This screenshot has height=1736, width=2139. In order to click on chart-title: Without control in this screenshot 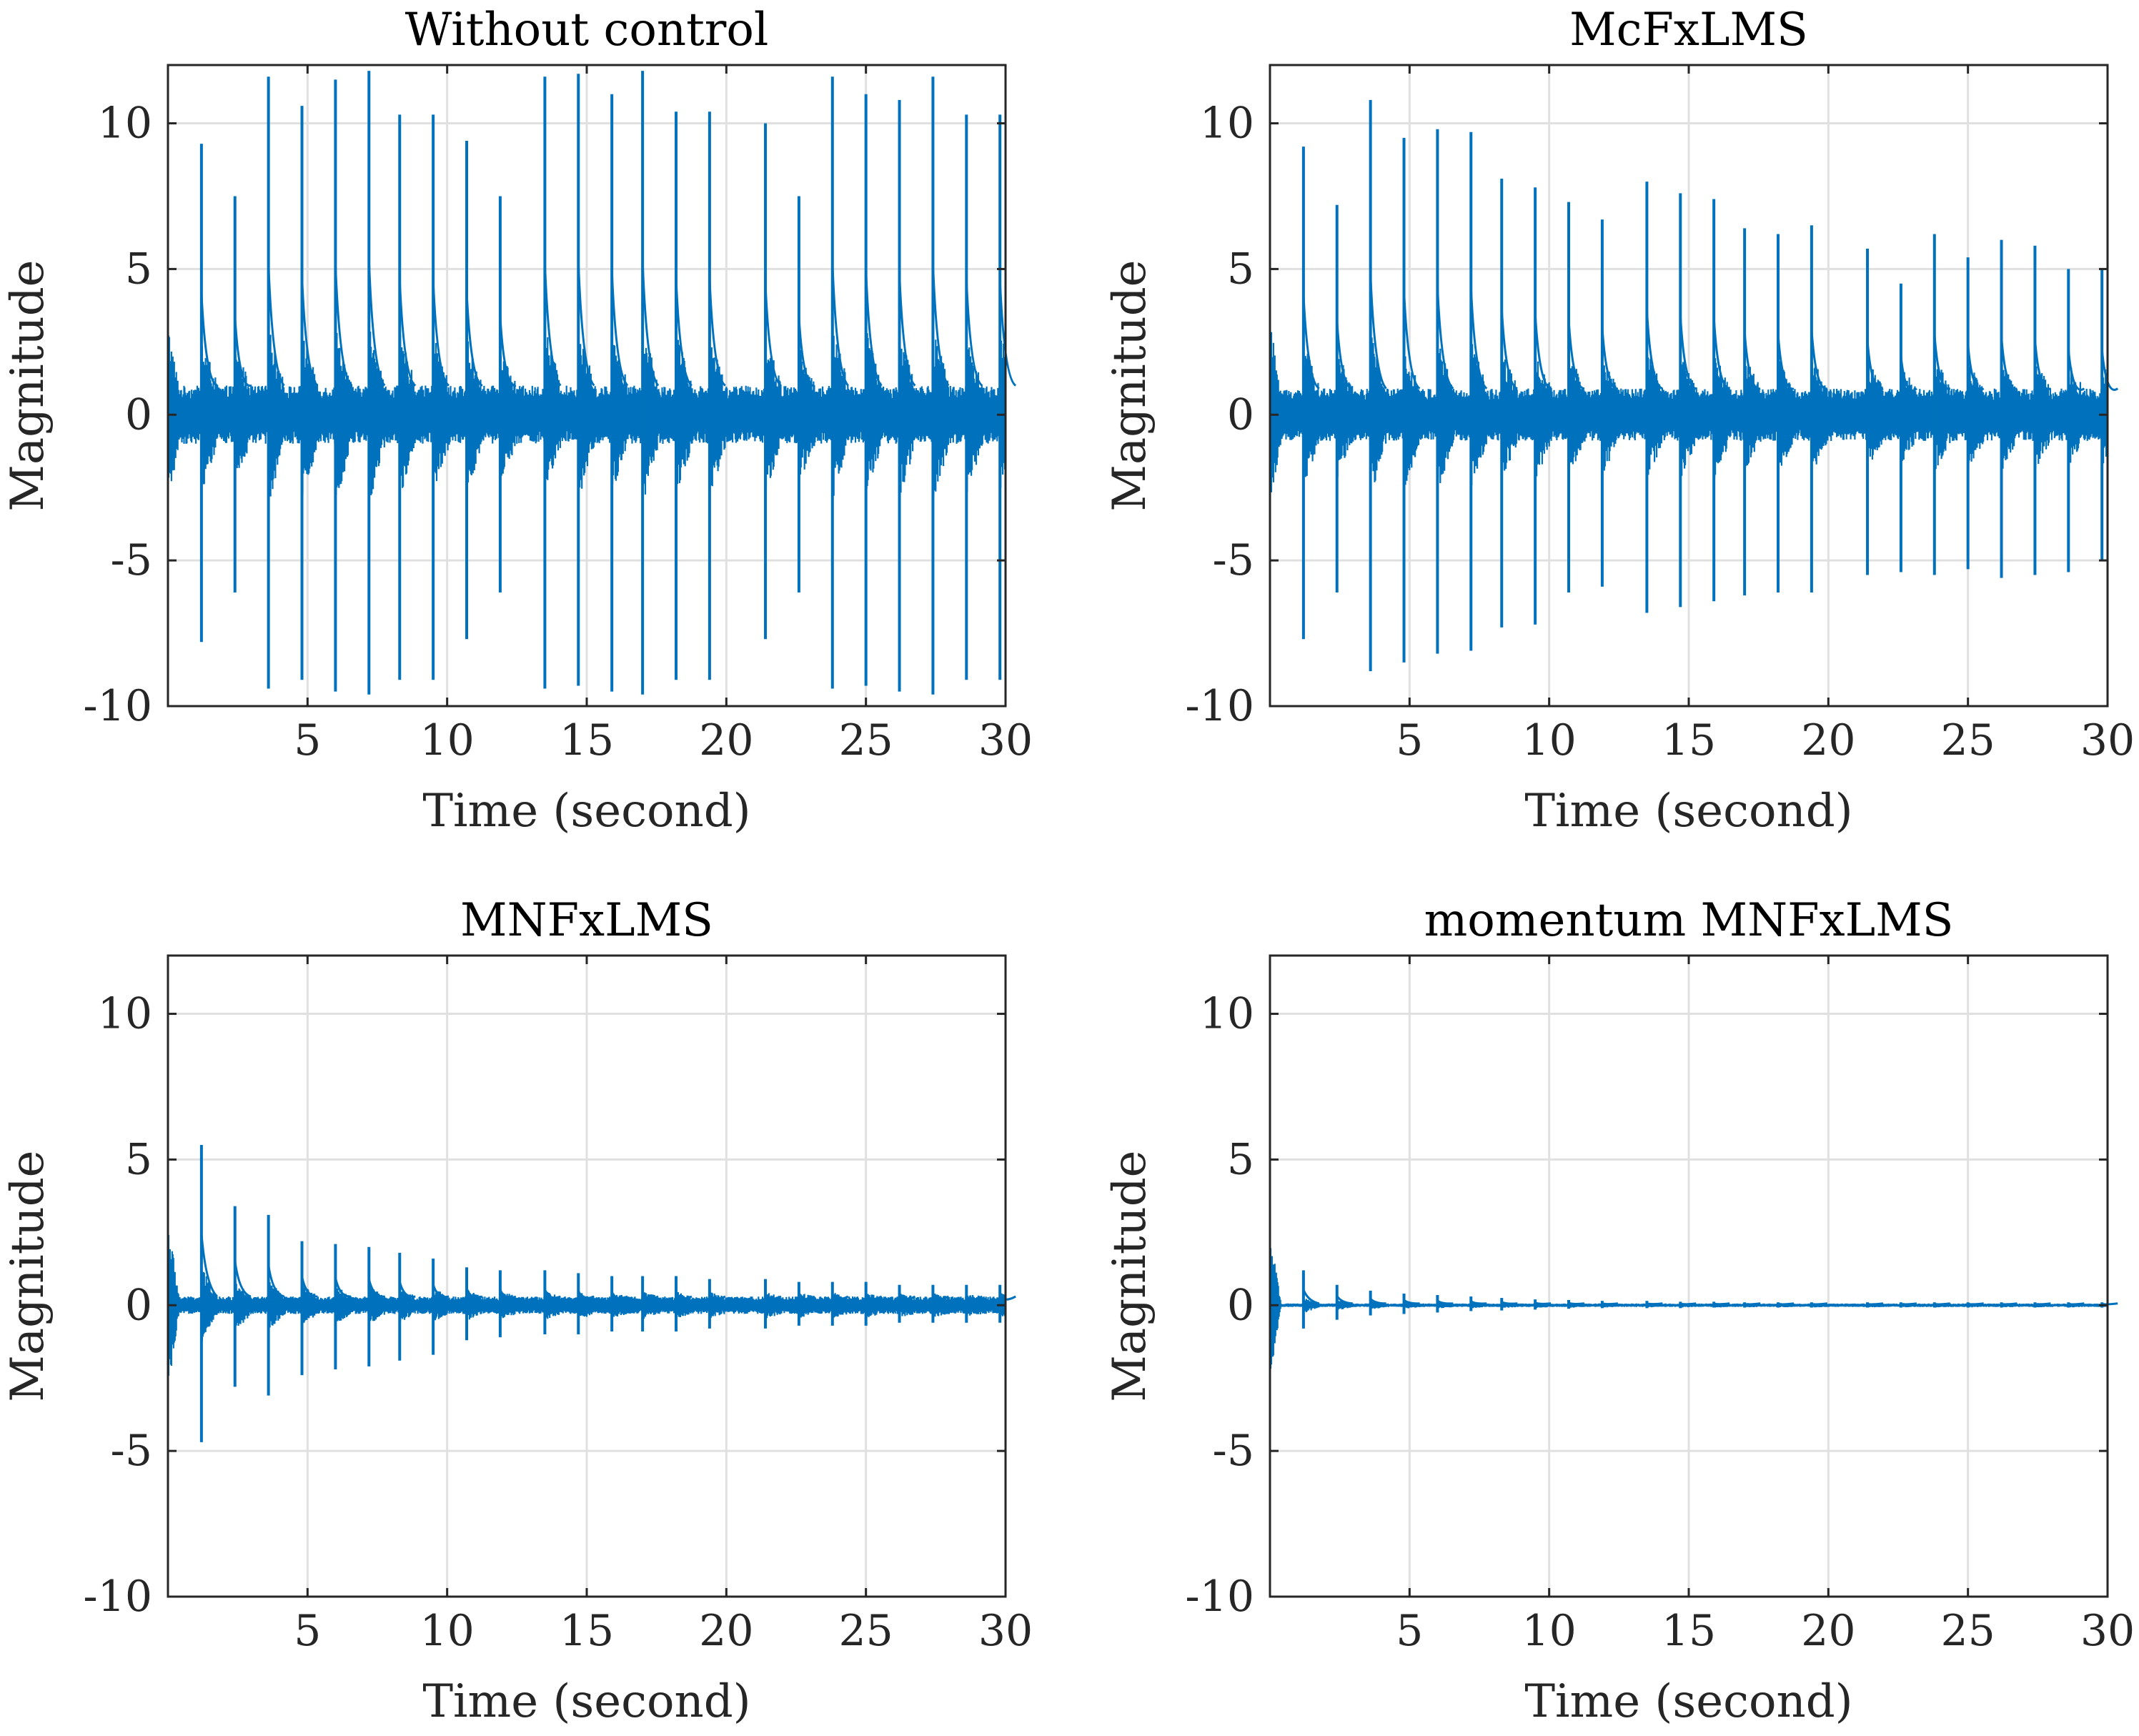, I will do `click(587, 30)`.